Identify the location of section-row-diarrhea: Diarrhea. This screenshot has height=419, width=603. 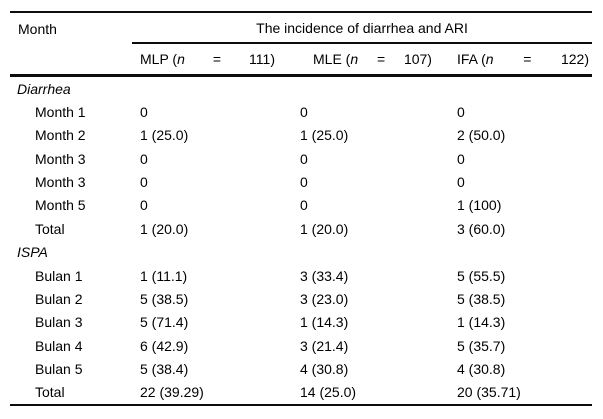
(301, 88).